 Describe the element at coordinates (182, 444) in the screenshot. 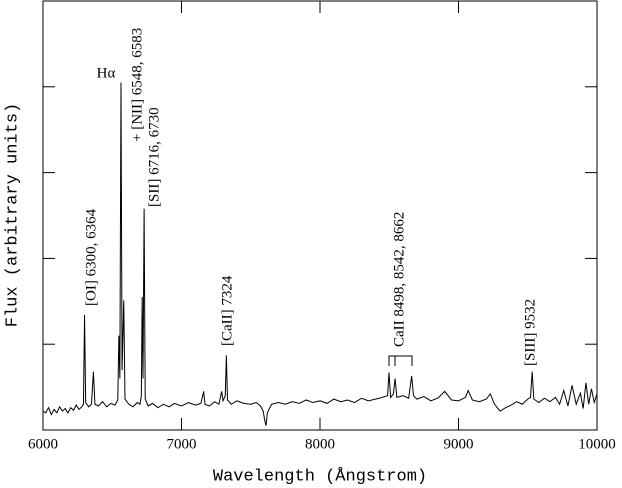

I see `x-tick-label: 7000` at that location.